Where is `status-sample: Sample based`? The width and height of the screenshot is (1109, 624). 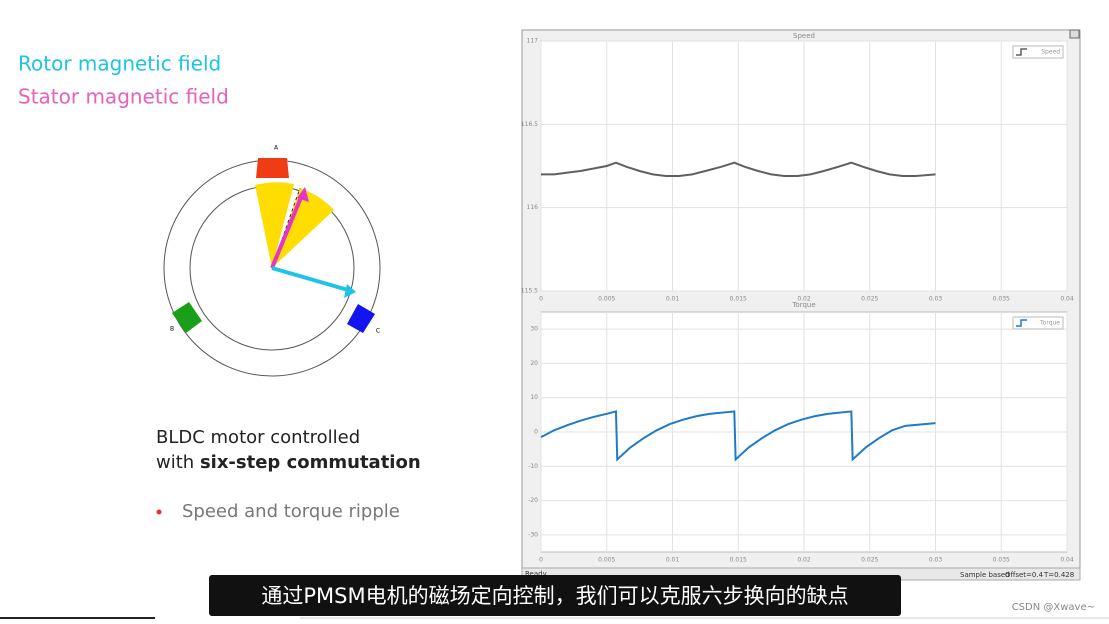
status-sample: Sample based is located at coordinates (985, 575).